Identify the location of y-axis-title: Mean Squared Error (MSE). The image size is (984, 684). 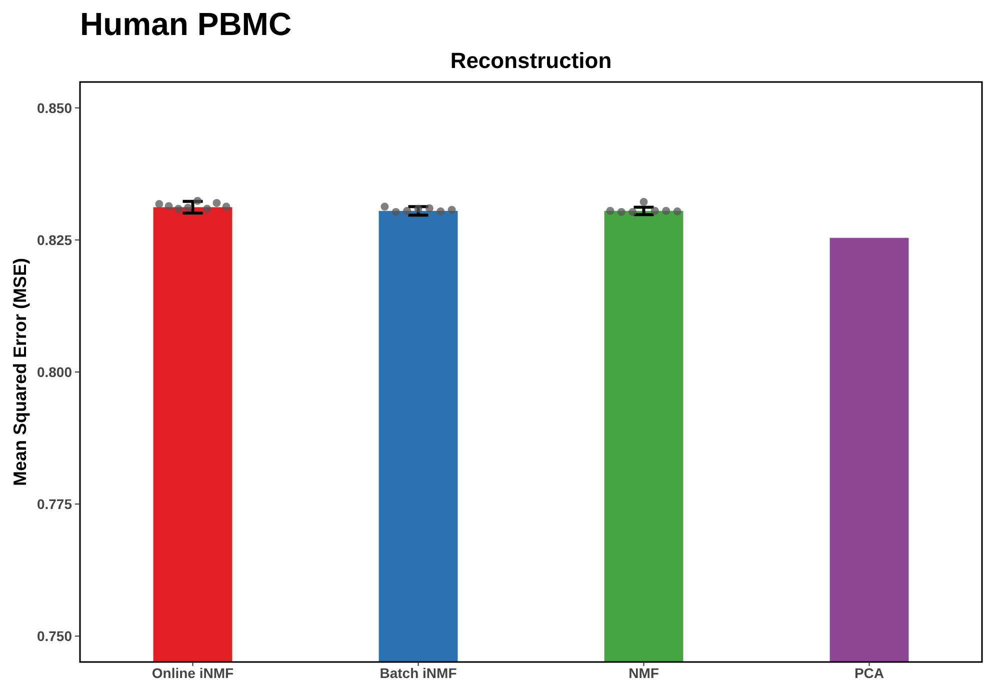
(20, 372).